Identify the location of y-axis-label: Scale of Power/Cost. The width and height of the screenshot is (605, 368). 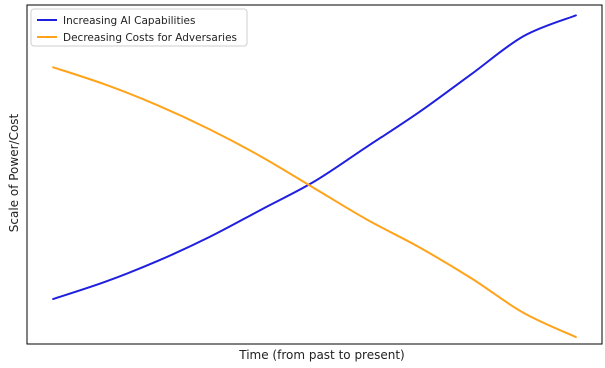
(14, 172).